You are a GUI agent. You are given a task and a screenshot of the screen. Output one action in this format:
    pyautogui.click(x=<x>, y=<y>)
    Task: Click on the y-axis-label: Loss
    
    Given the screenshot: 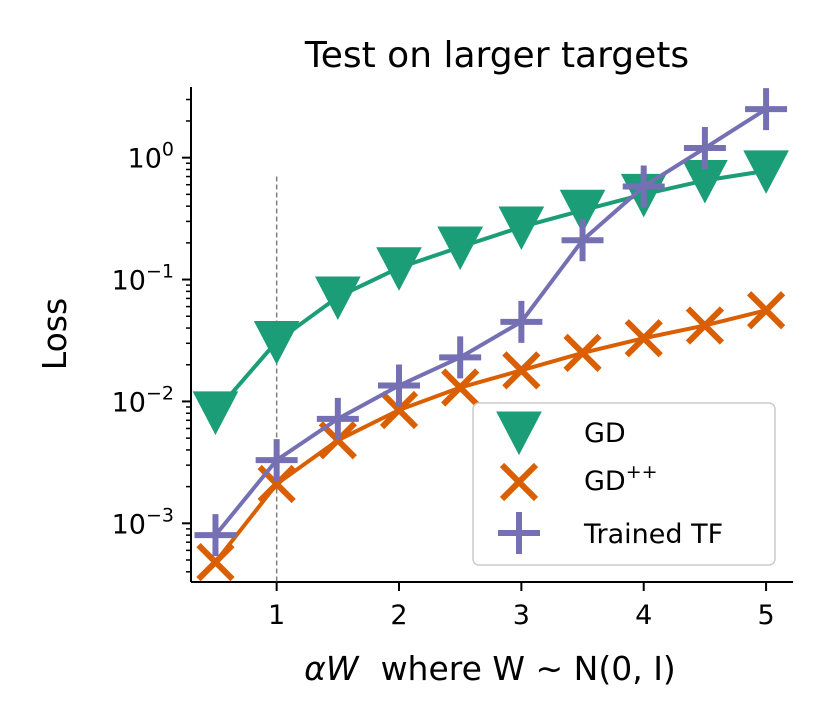 What is the action you would take?
    pyautogui.click(x=54, y=334)
    